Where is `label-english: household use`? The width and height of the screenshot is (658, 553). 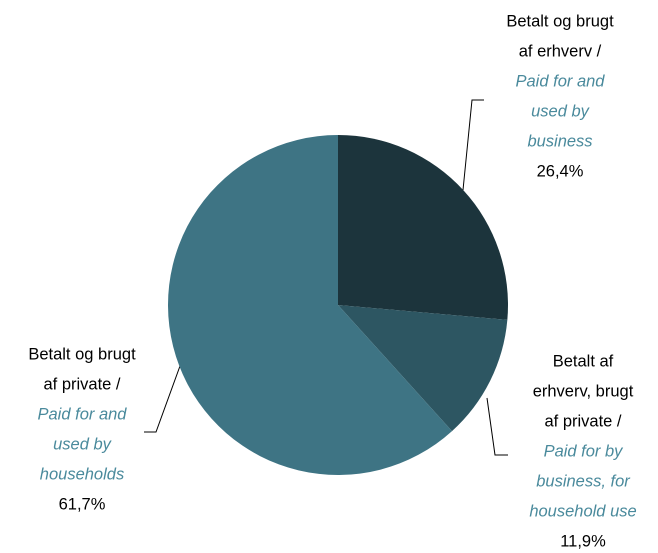 label-english: household use is located at coordinates (582, 511).